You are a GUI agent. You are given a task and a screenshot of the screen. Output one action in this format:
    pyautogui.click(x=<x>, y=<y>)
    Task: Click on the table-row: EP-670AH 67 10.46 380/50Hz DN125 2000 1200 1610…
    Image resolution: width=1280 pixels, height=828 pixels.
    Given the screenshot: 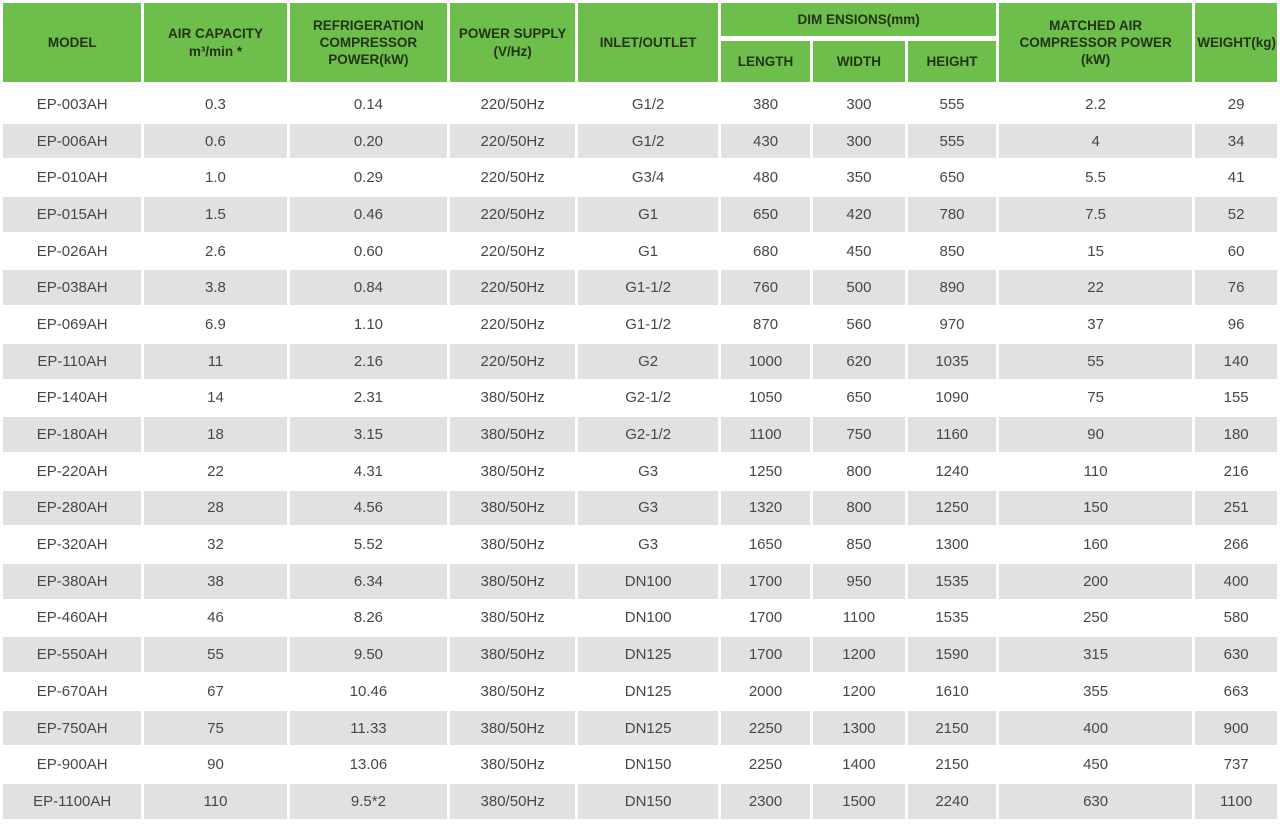 What is the action you would take?
    pyautogui.click(x=640, y=691)
    